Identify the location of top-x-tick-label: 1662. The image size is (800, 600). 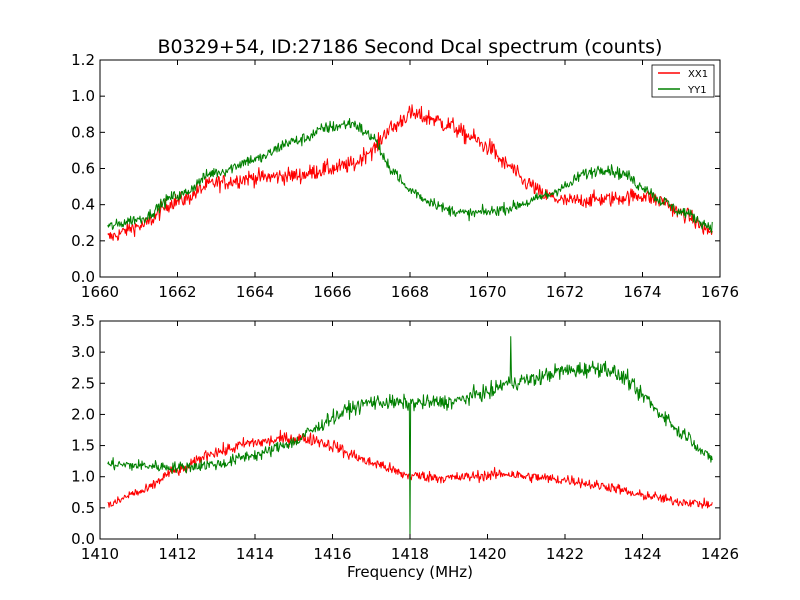
(177, 292).